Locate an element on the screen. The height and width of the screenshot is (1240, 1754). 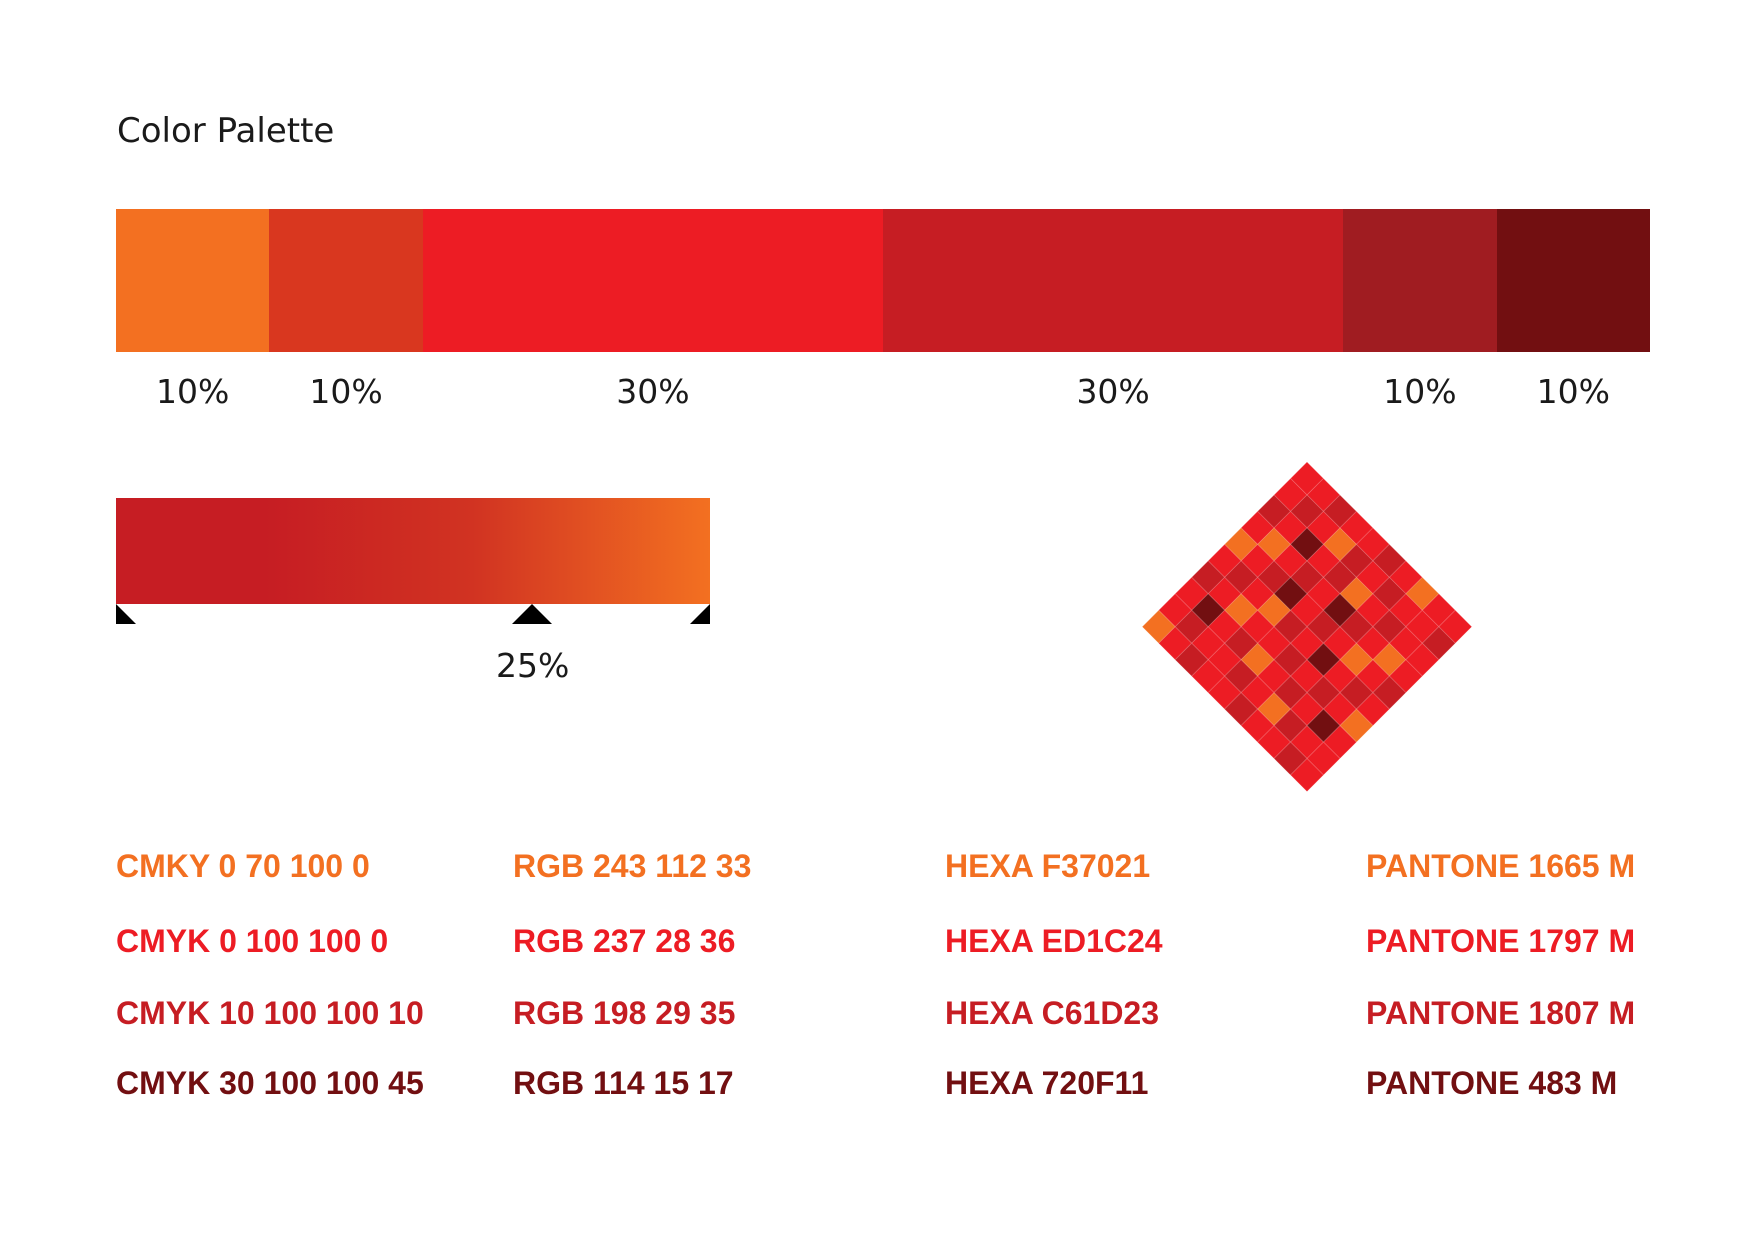
spec-pantone: PANTONE 483 M is located at coordinates (1492, 1083).